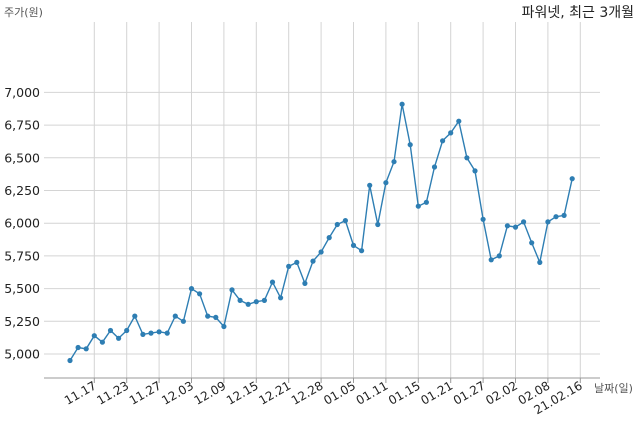 This screenshot has height=423, width=640. I want to click on y-axis-label: 주가(원), so click(23, 12).